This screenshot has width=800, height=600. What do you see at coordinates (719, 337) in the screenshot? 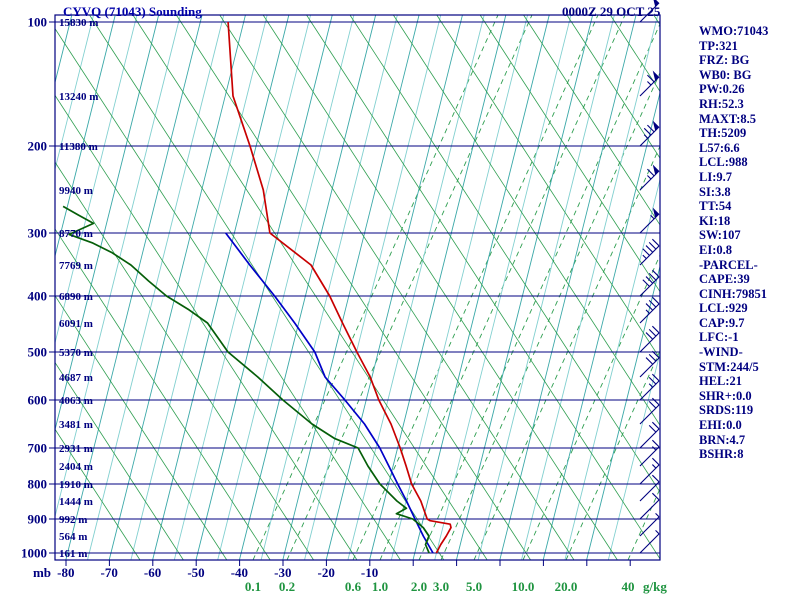
I see `parameter-line: LFC:-1` at bounding box center [719, 337].